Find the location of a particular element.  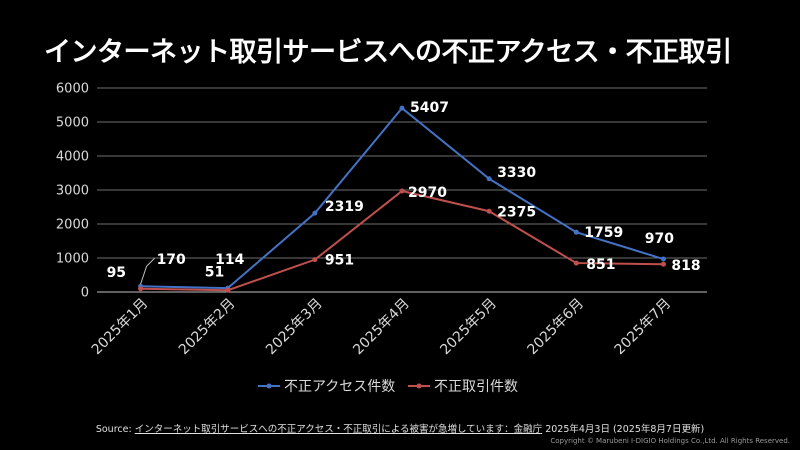

legend-label-0: 不正アクセス件数 is located at coordinates (339, 387).